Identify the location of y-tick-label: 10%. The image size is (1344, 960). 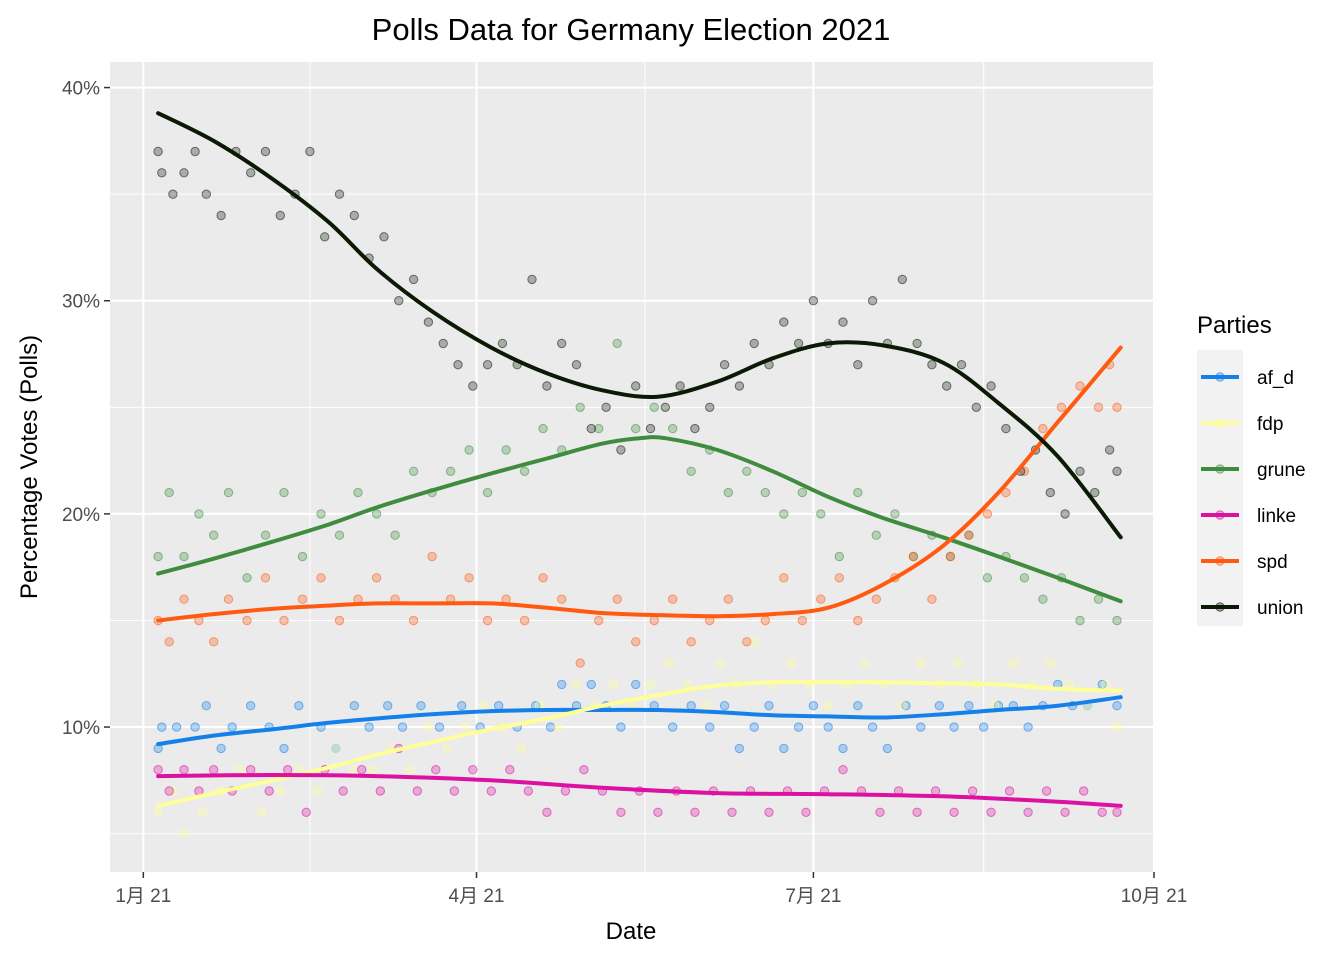
(81, 728).